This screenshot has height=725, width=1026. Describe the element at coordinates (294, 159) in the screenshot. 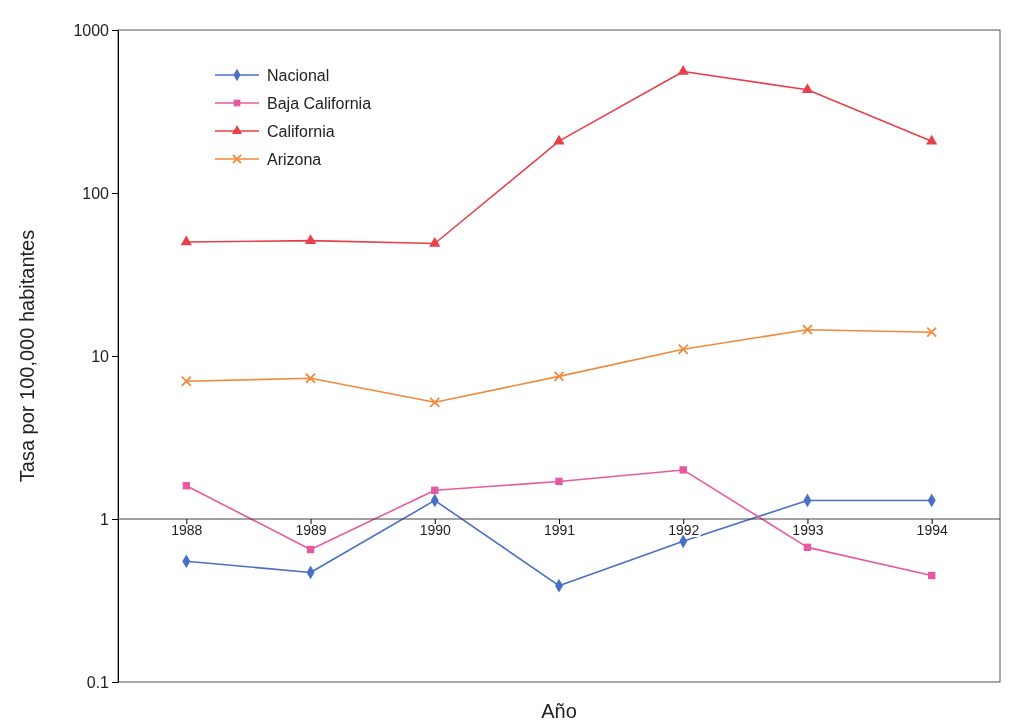

I see `legend-label: Arizona` at that location.